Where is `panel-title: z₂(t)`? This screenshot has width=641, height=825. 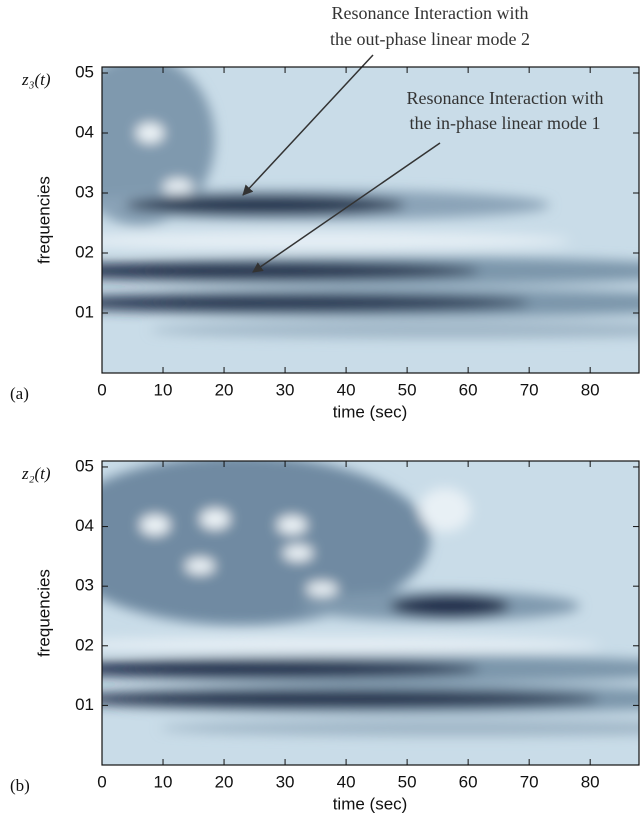
panel-title: z₂(t) is located at coordinates (36, 473).